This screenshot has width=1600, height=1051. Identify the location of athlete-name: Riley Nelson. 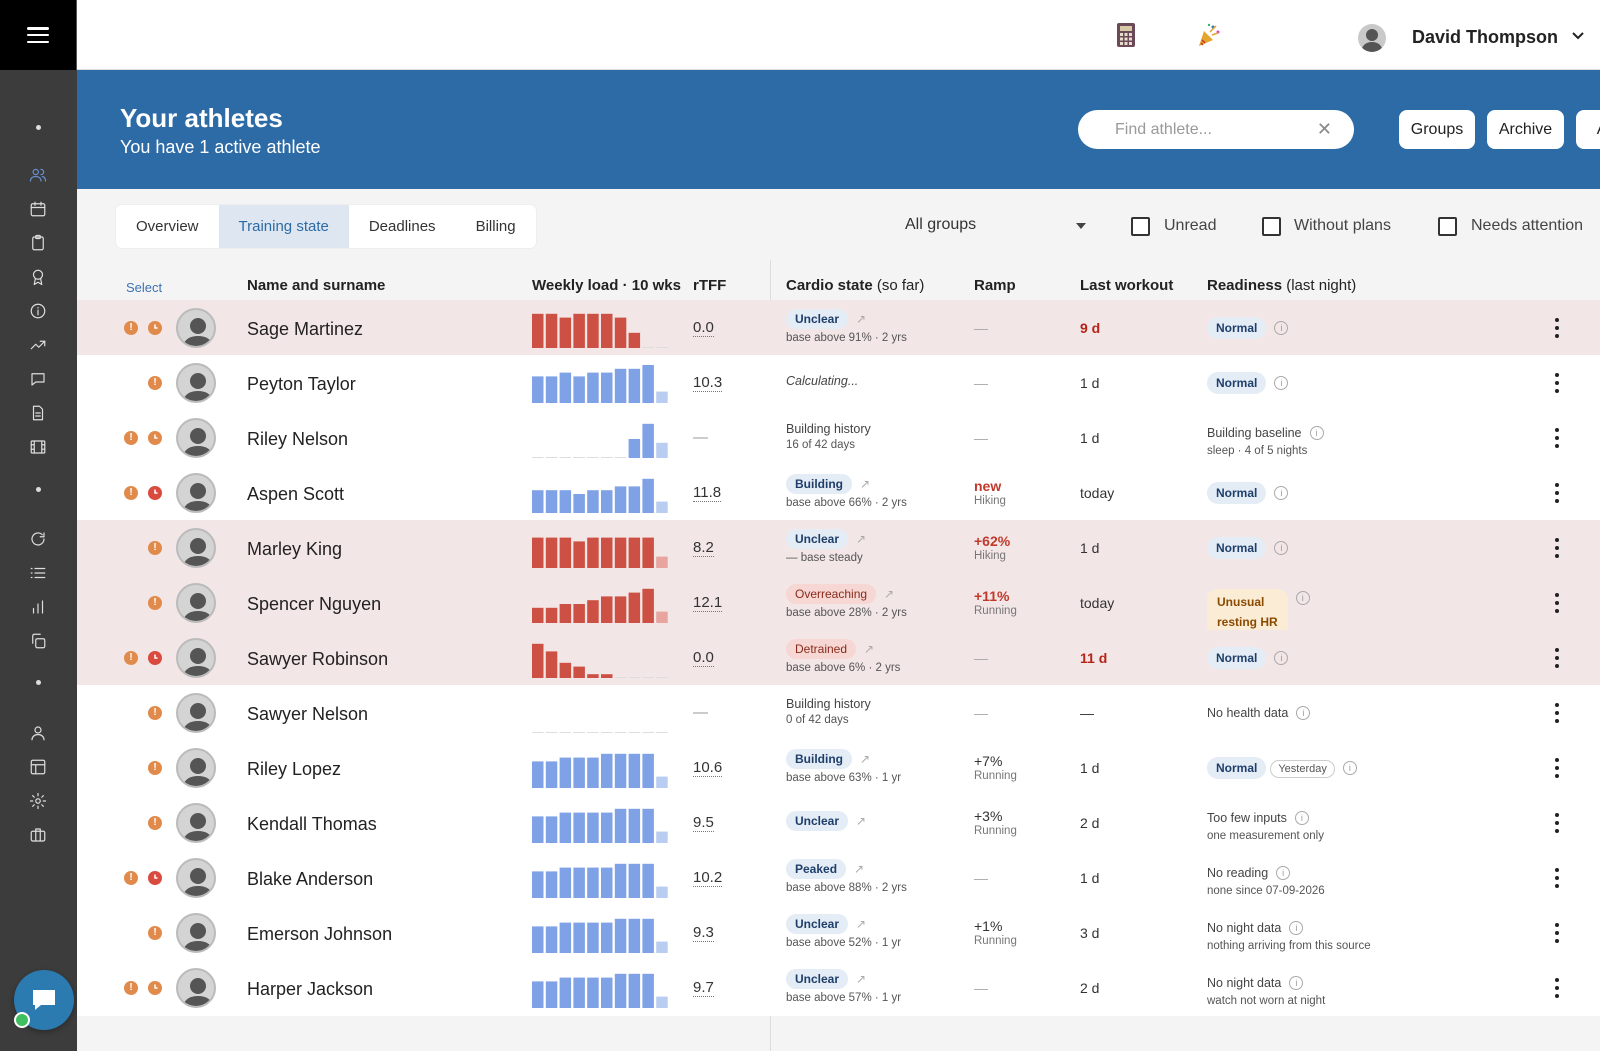
(298, 439).